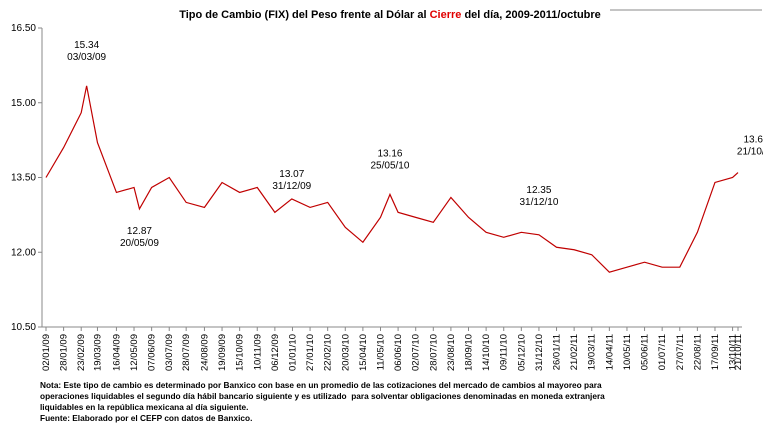 This screenshot has width=763, height=434. What do you see at coordinates (627, 352) in the screenshot?
I see `x-tick-label: 10/05/11` at bounding box center [627, 352].